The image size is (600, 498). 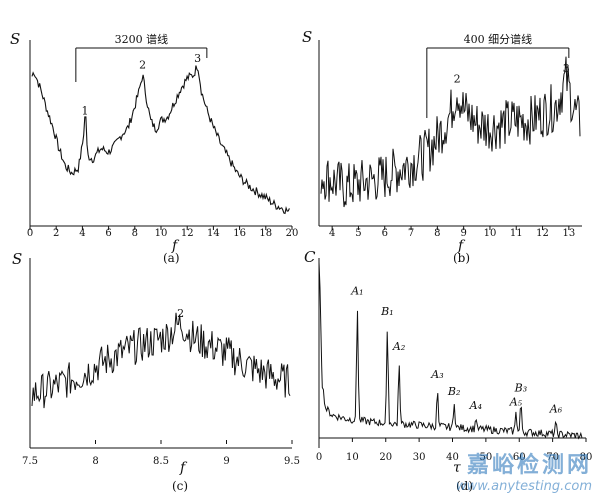 What do you see at coordinates (475, 405) in the screenshot?
I see `panel-d-peak-label: A₄` at bounding box center [475, 405].